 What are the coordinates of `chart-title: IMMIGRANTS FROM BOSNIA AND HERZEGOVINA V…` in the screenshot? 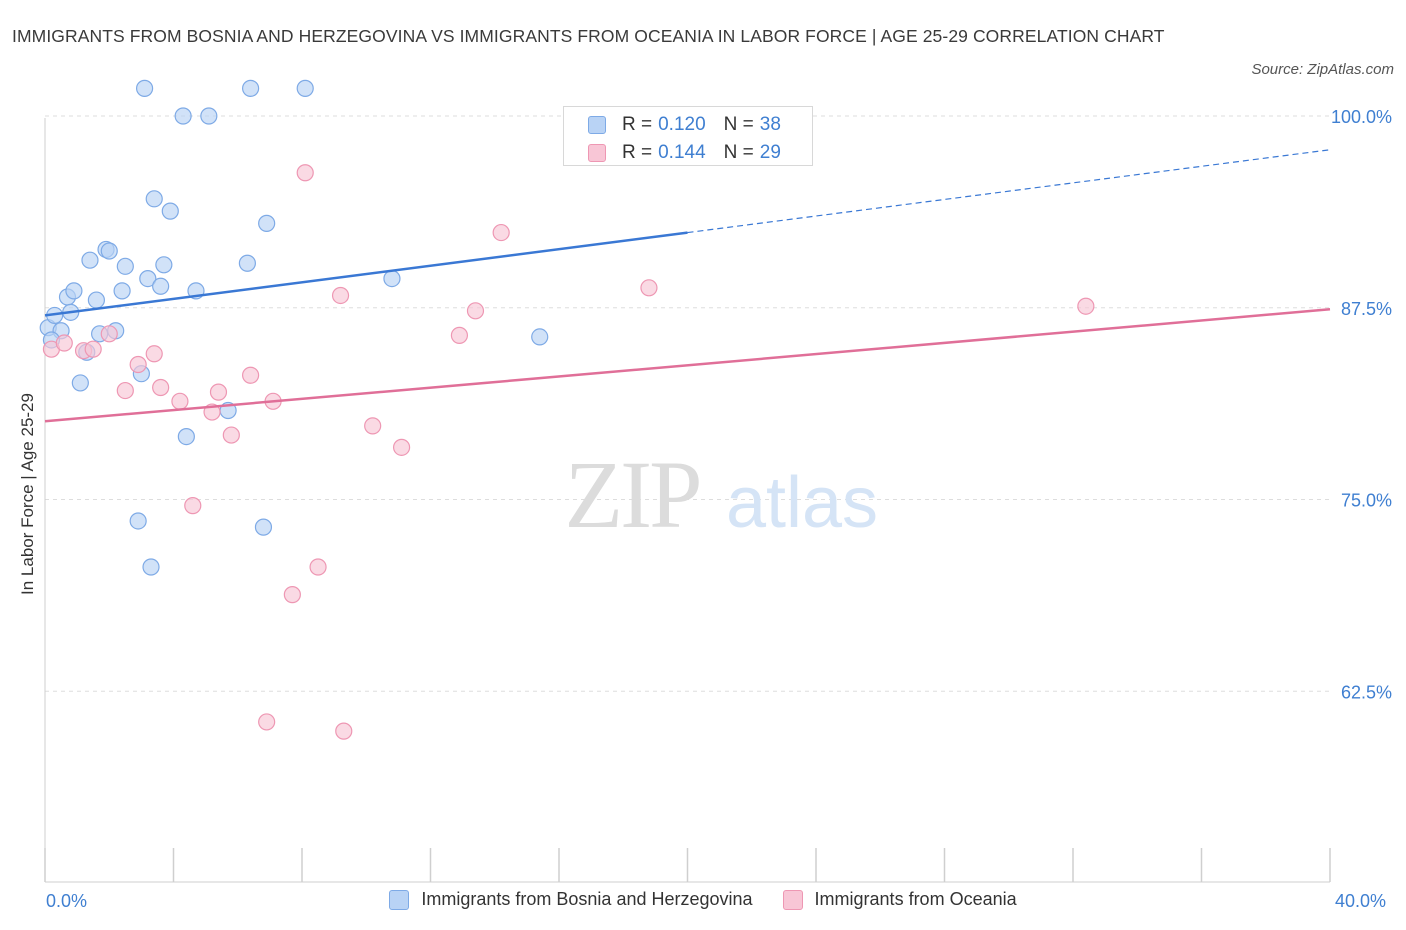 It's located at (588, 36).